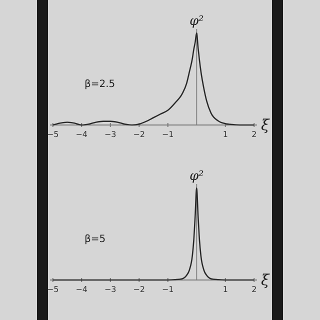  I want to click on annotation: β=5, so click(95, 239).